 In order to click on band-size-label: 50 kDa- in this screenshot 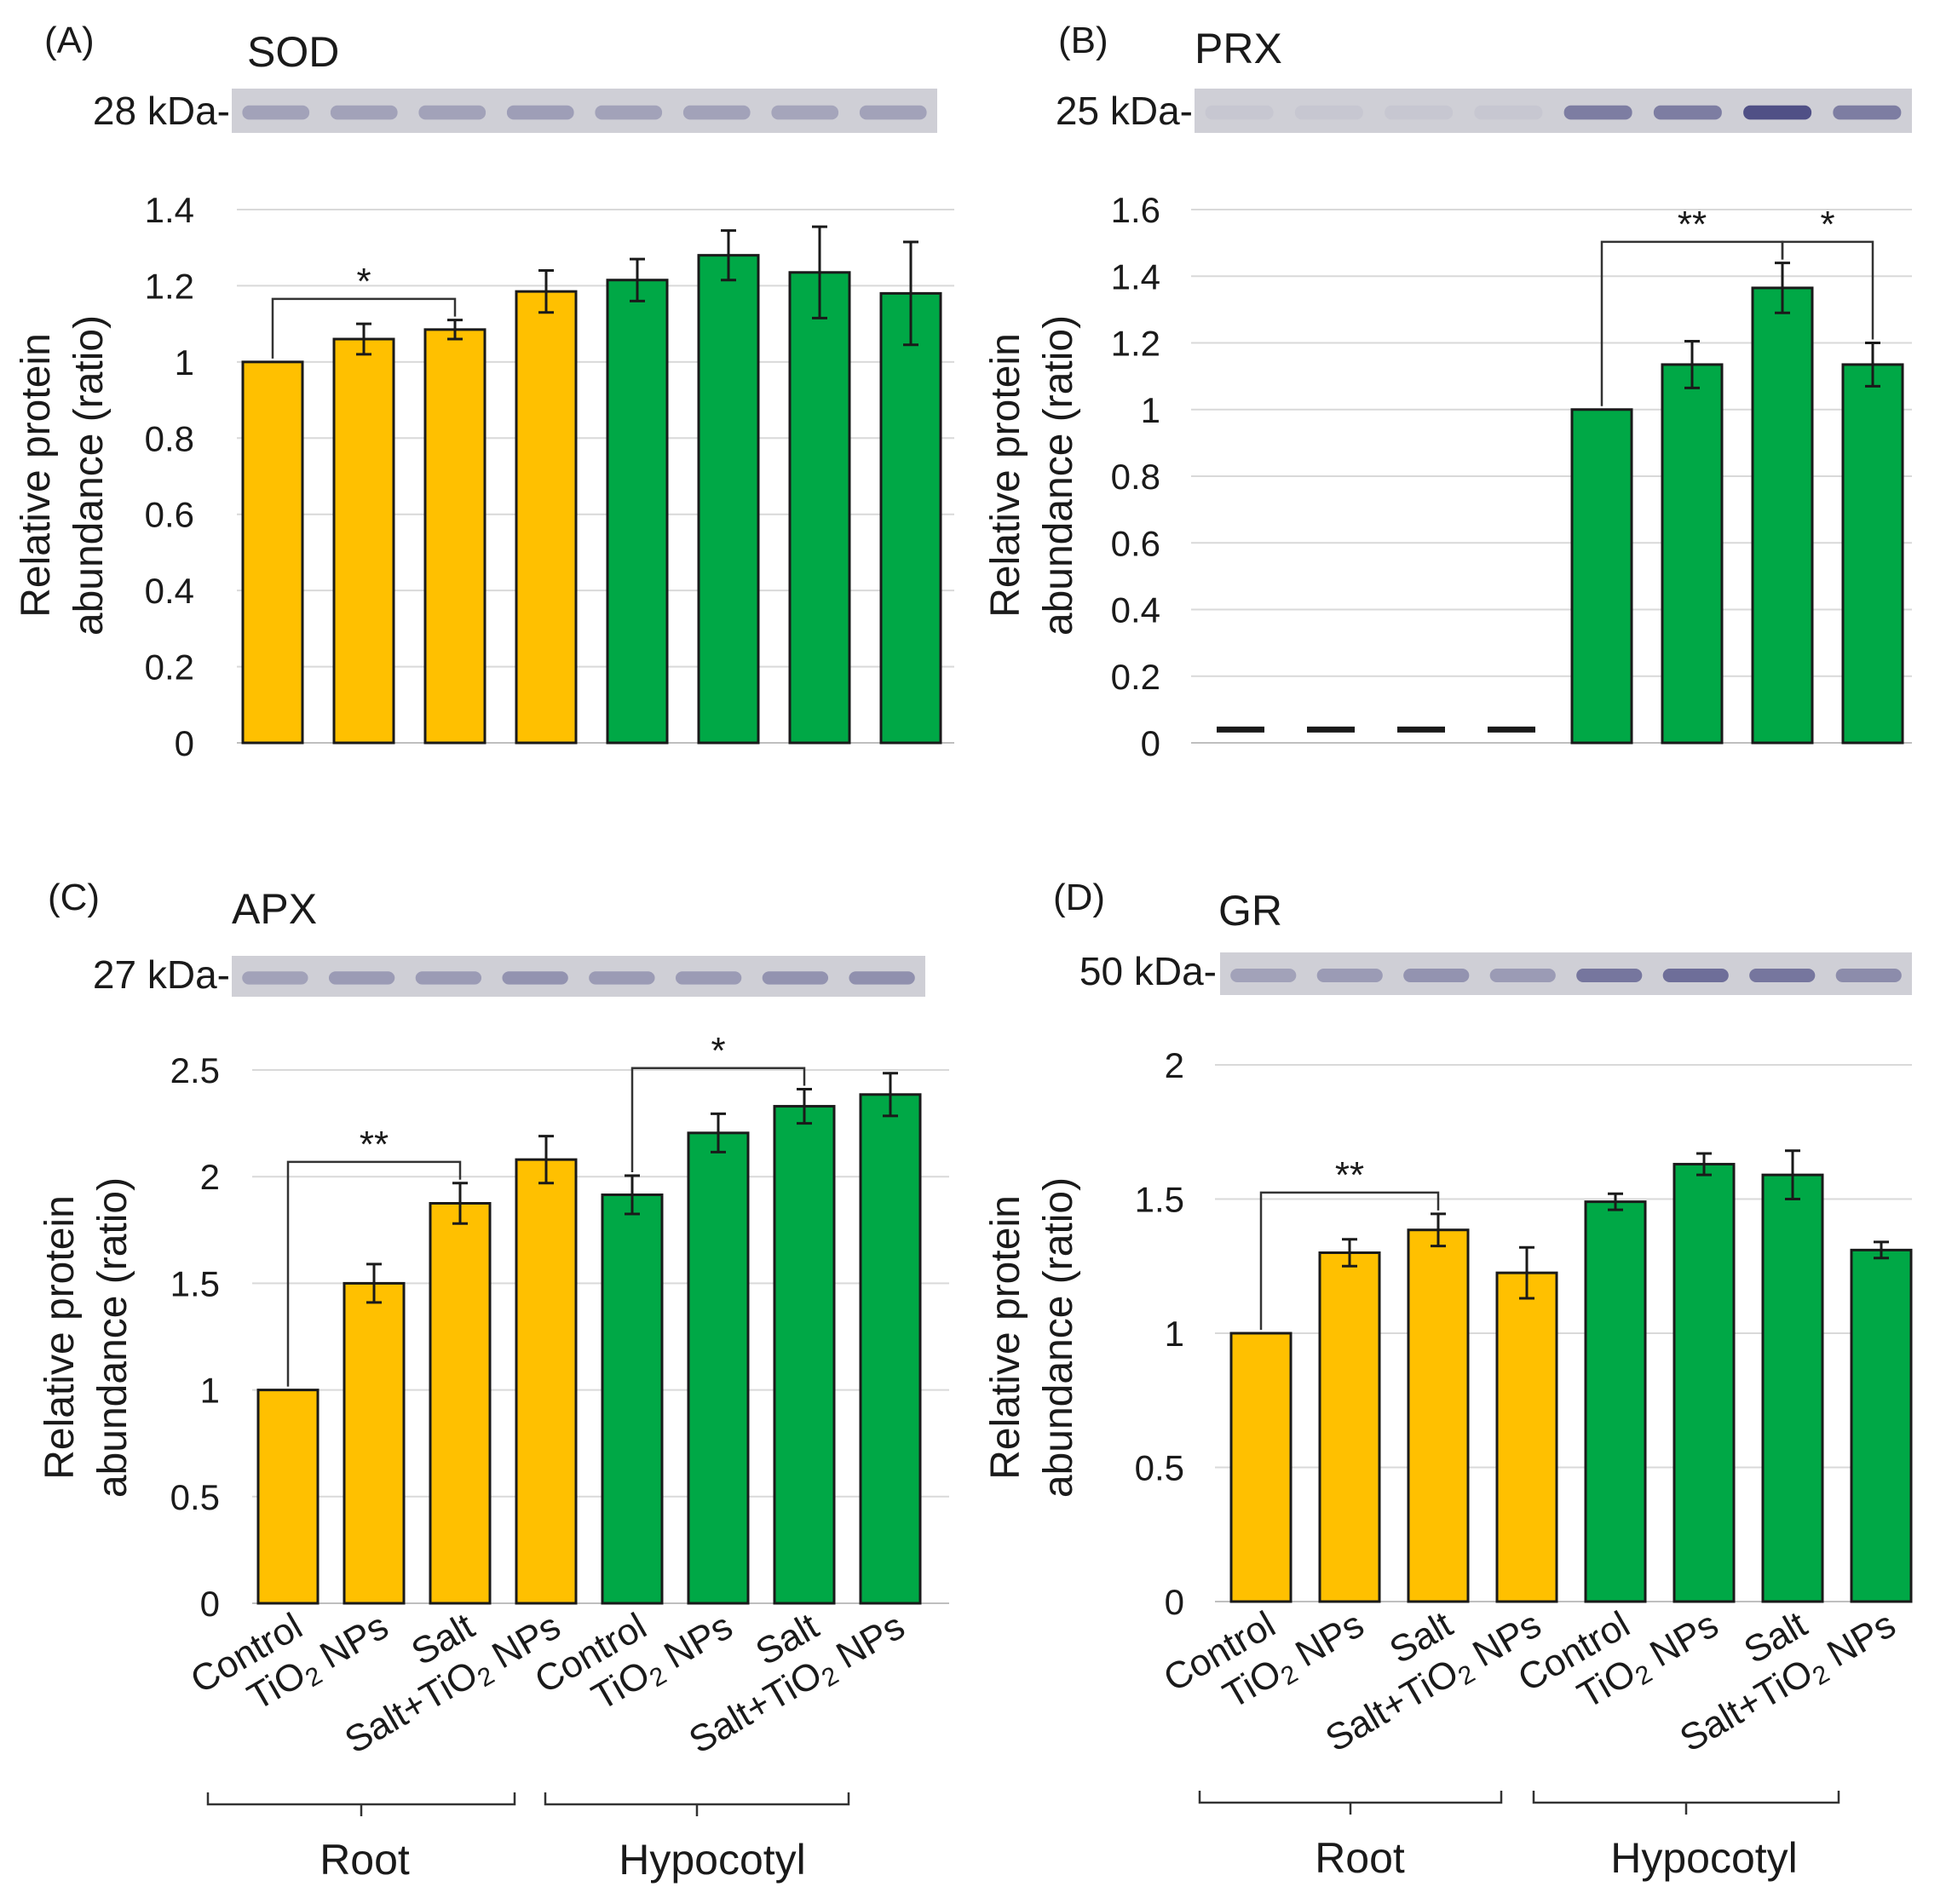, I will do `click(1148, 971)`.